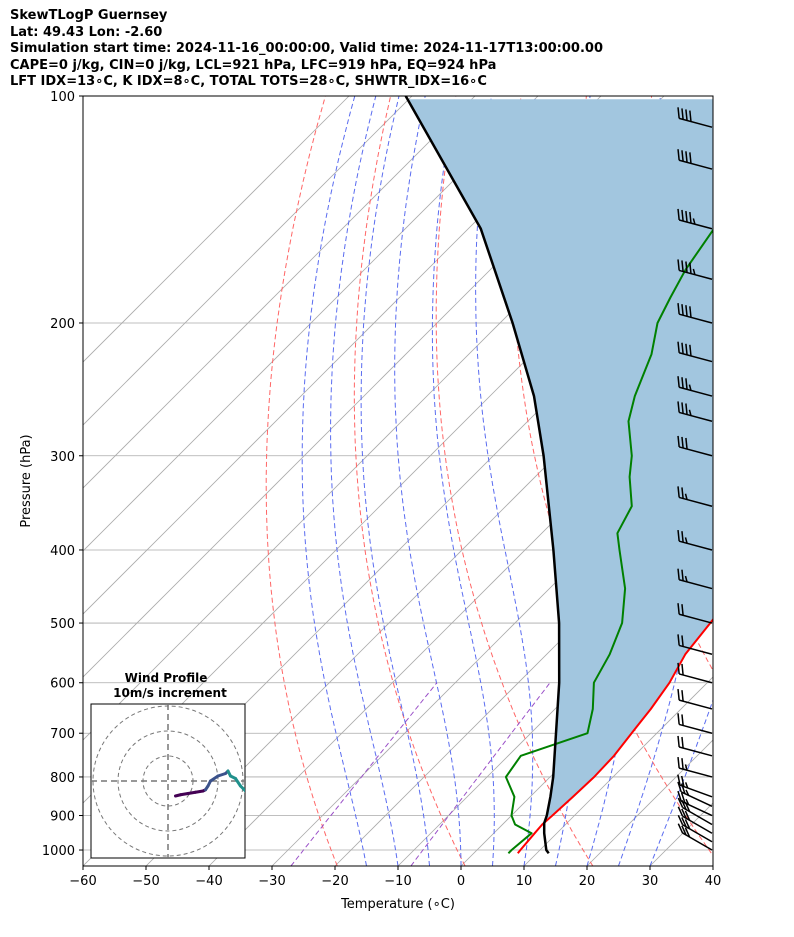 This screenshot has width=794, height=937. What do you see at coordinates (62, 324) in the screenshot?
I see `y-tick-label: 200` at bounding box center [62, 324].